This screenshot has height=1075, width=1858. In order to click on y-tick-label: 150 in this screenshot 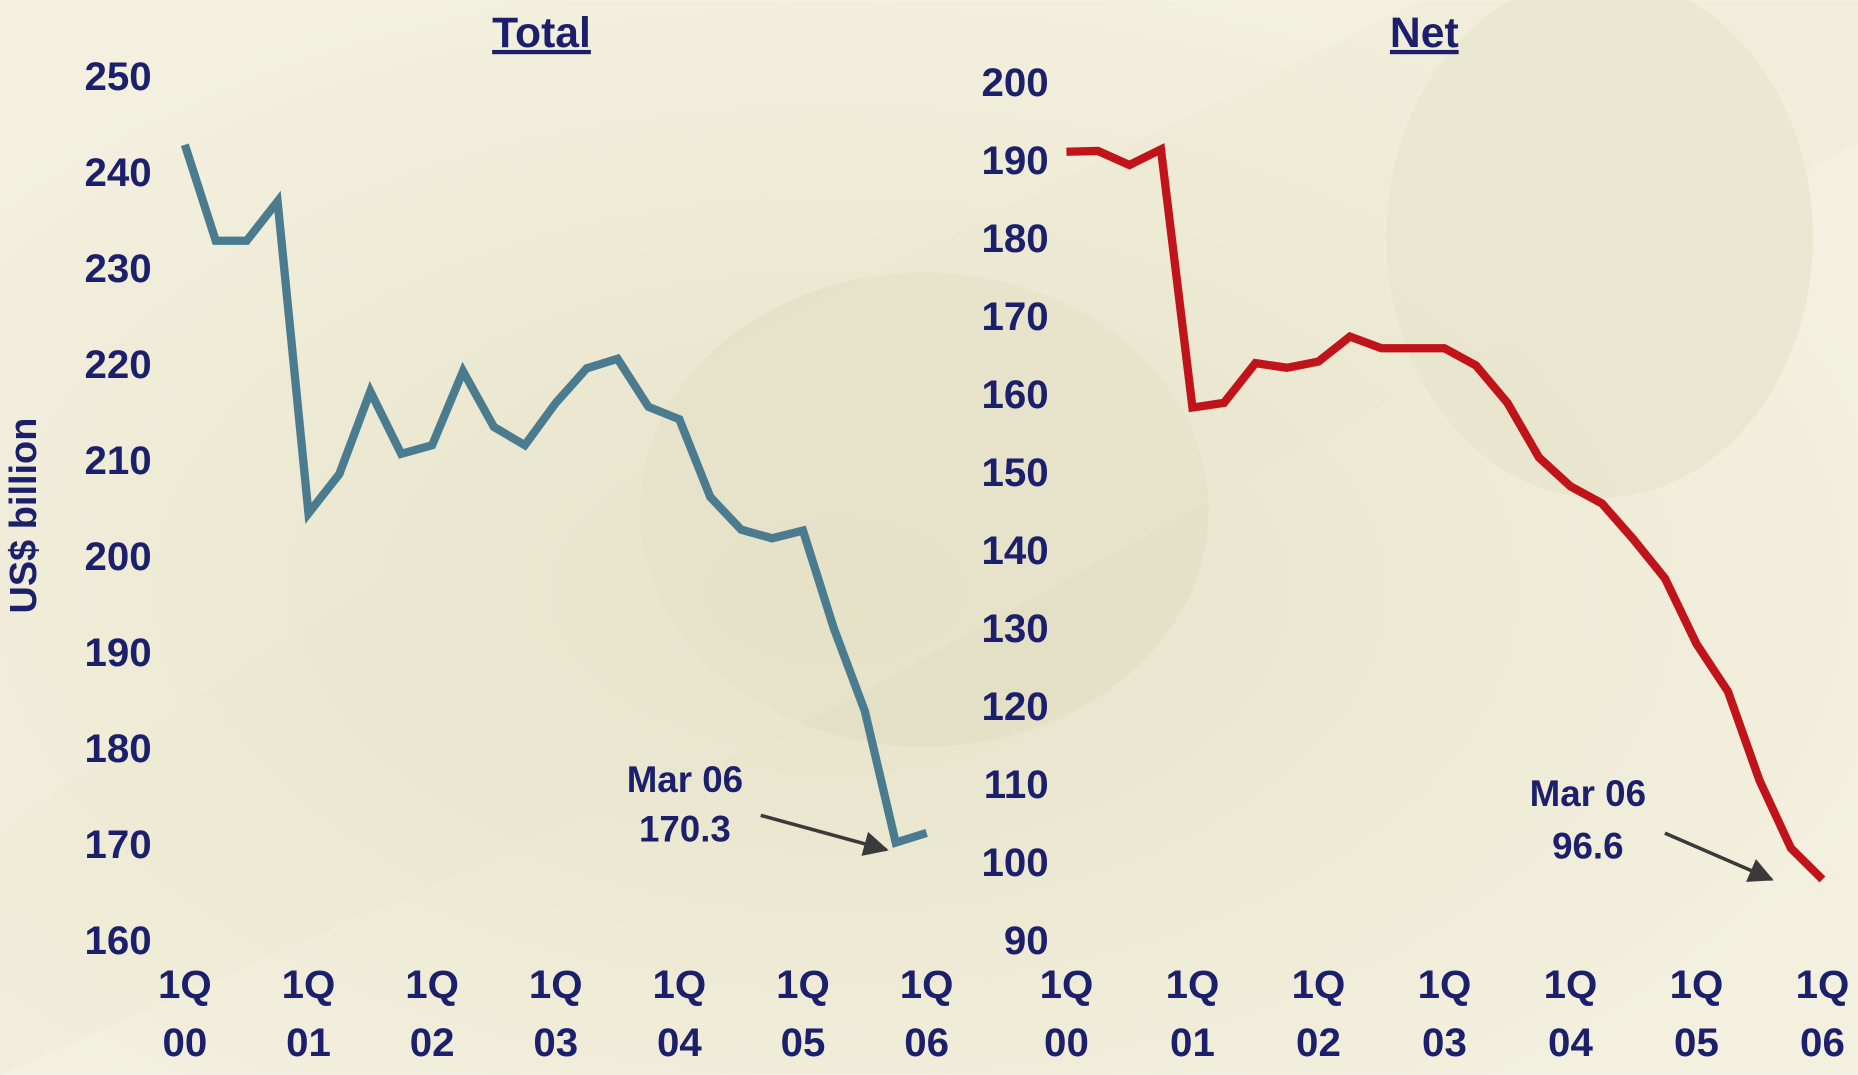, I will do `click(1014, 472)`.